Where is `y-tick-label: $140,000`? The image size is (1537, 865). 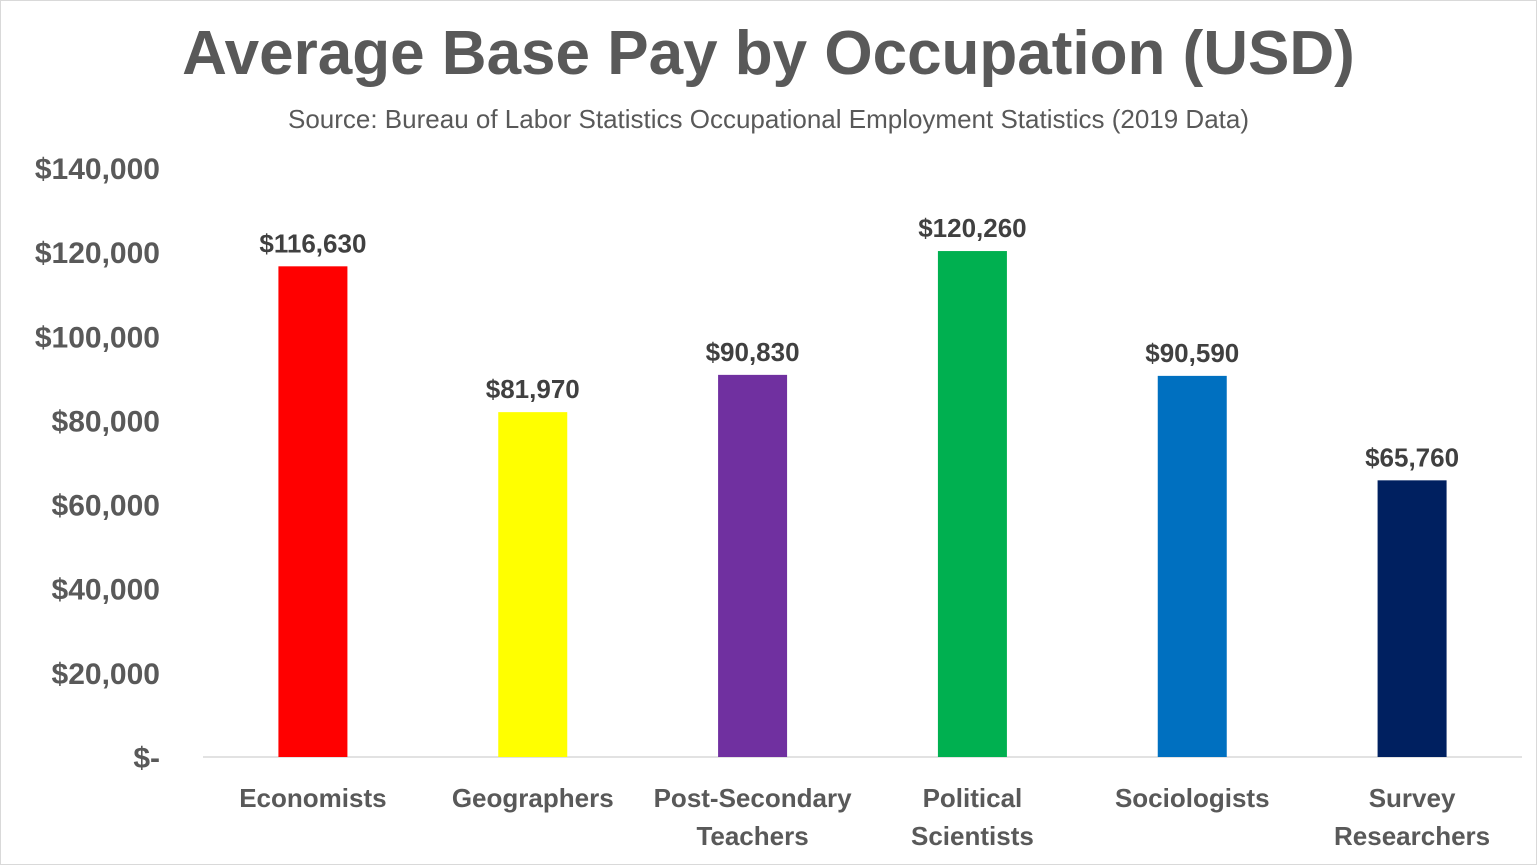 y-tick-label: $140,000 is located at coordinates (97, 169).